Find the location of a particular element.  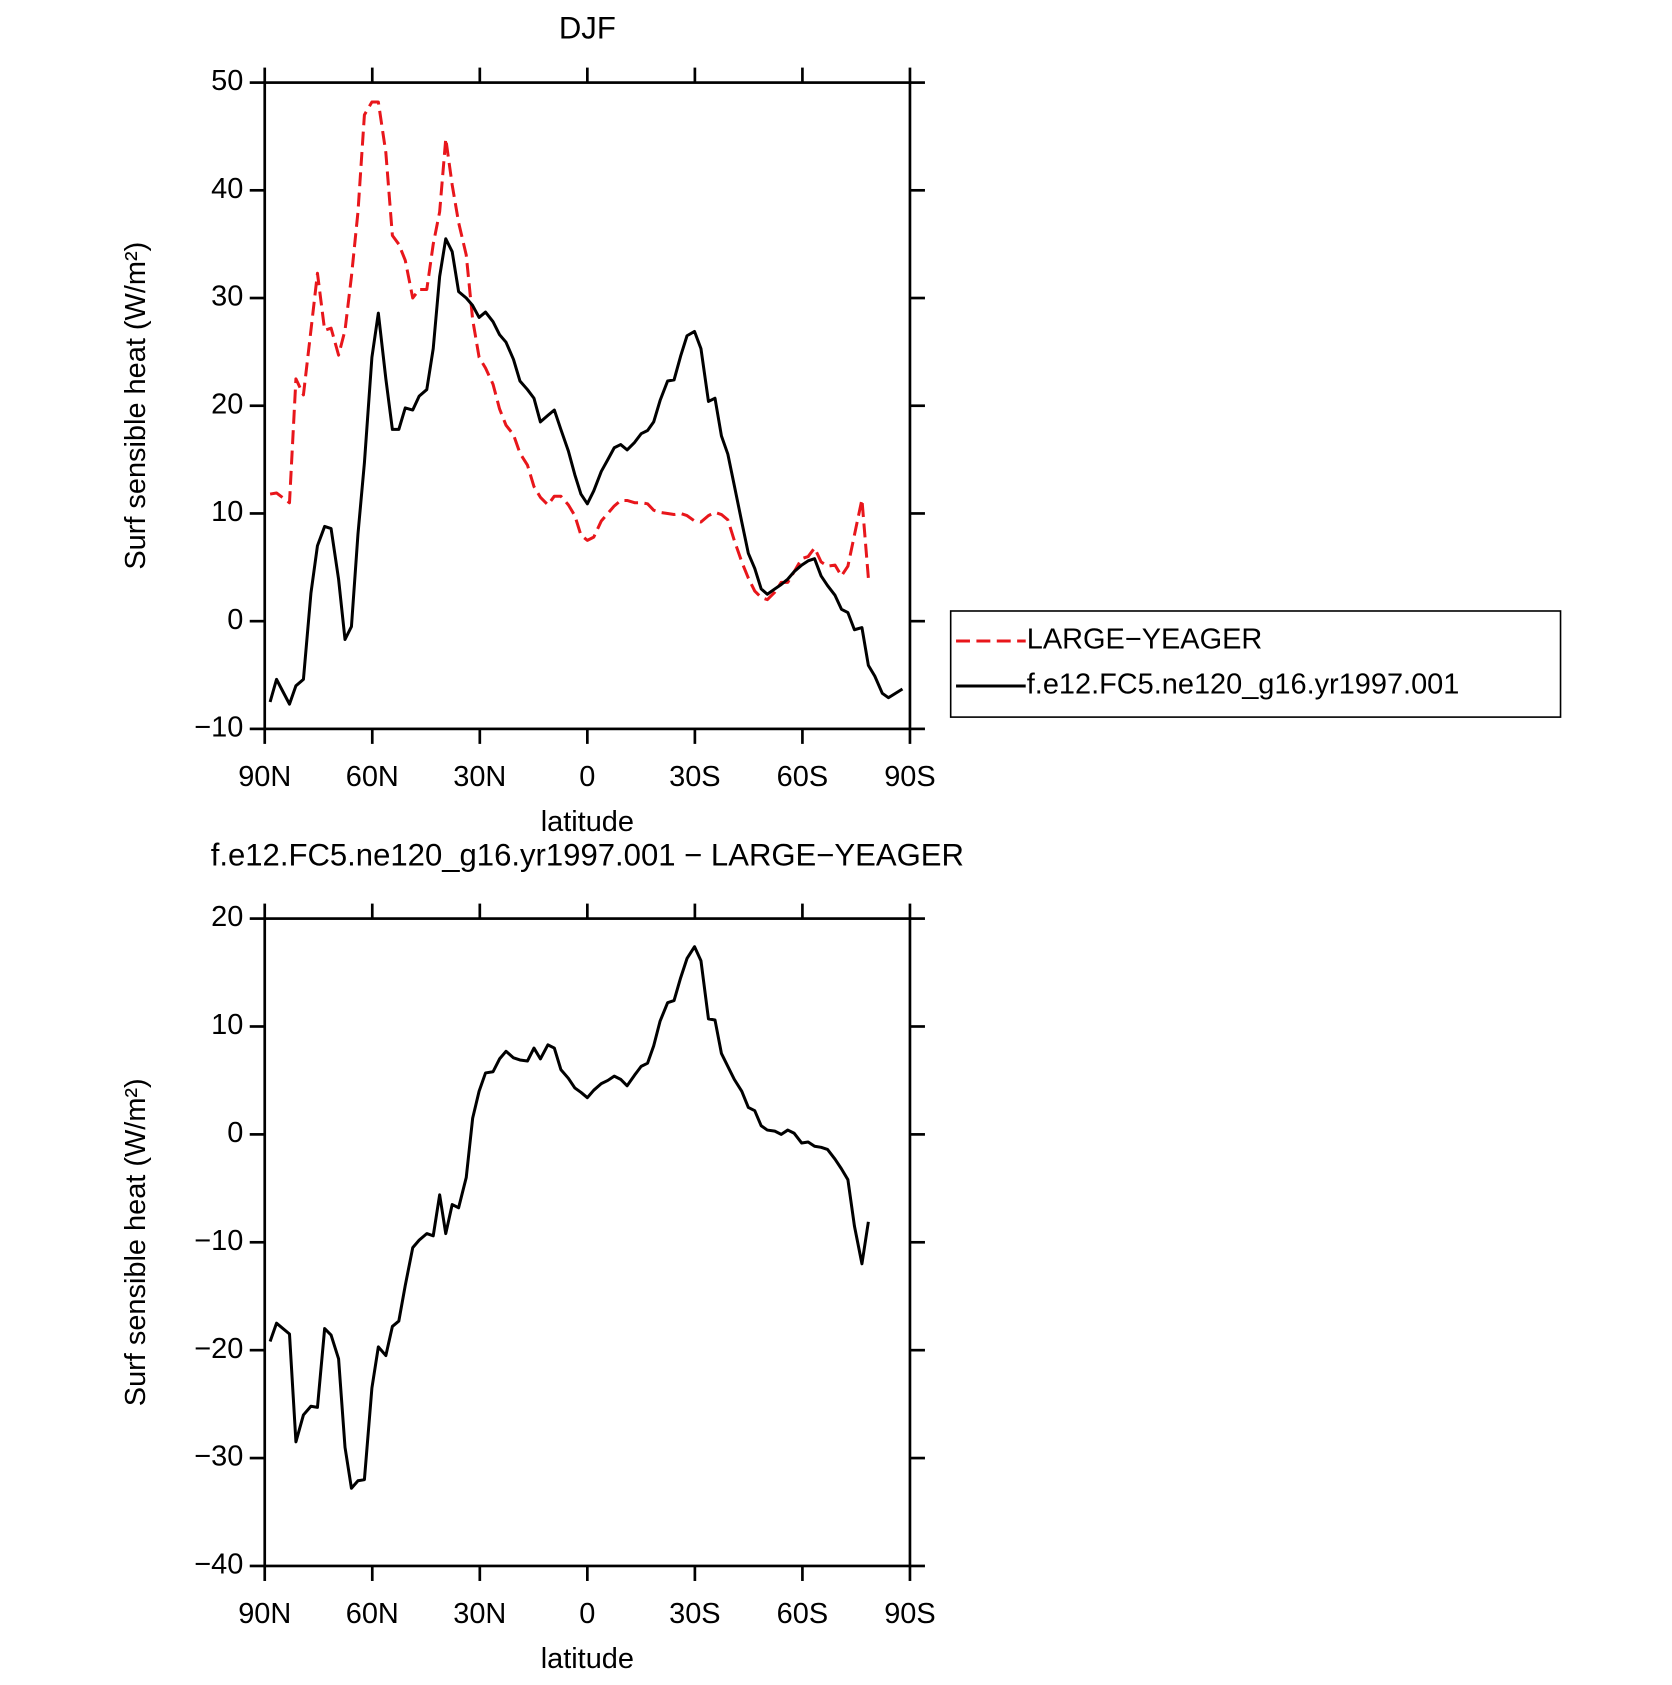

y-tick-label: −30 is located at coordinates (218, 1457).